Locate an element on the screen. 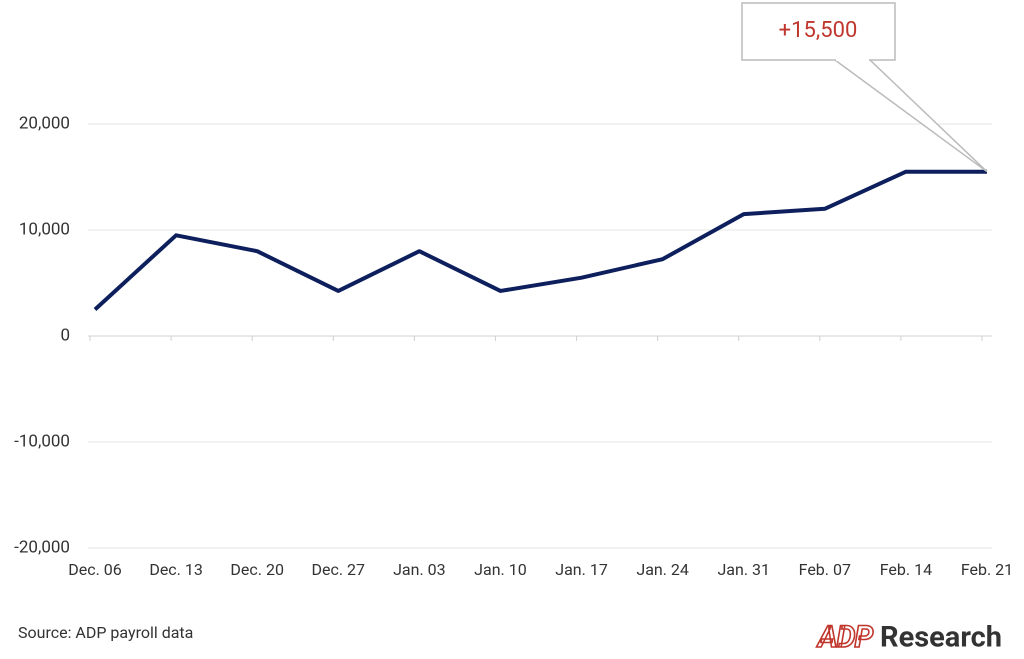  callout-pointer is located at coordinates (910, 116).